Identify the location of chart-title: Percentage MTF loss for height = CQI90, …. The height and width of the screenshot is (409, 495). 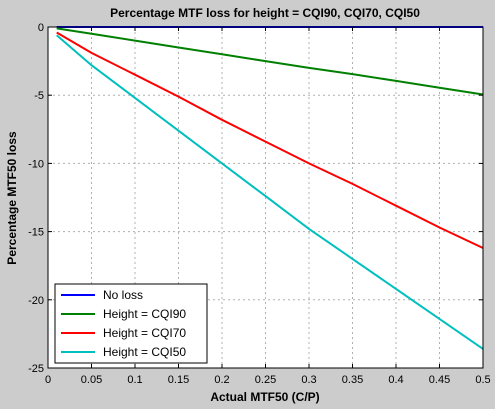
(265, 13).